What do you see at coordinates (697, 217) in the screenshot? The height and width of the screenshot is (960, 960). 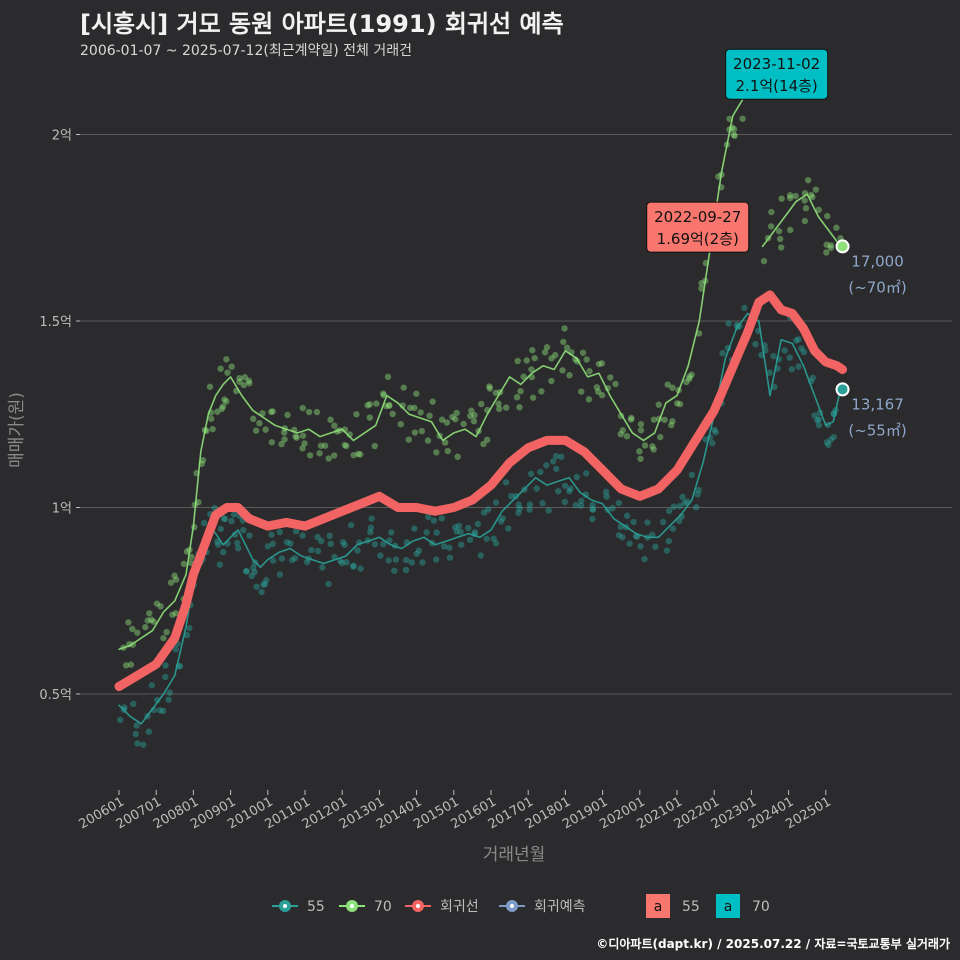 I see `annotation-text: 2022-09-27` at bounding box center [697, 217].